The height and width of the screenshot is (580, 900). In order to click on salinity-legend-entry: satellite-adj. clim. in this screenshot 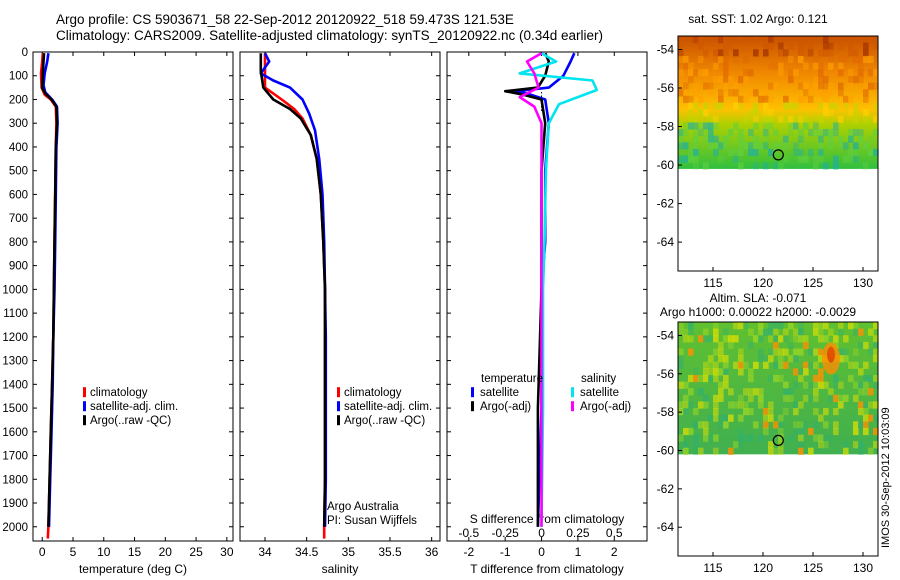, I will do `click(388, 407)`.